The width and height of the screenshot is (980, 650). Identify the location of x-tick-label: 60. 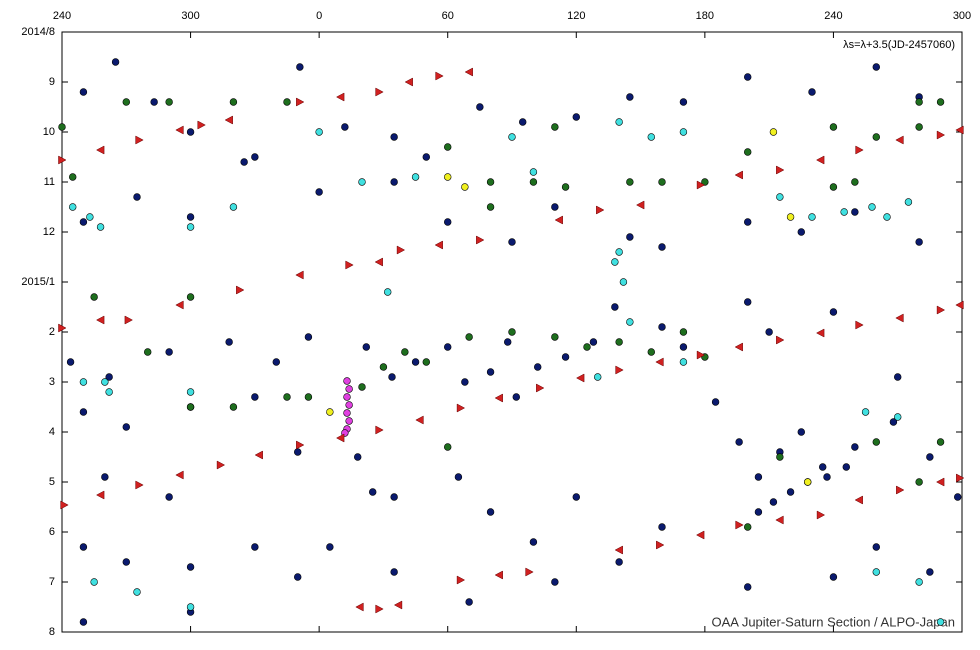
(448, 16).